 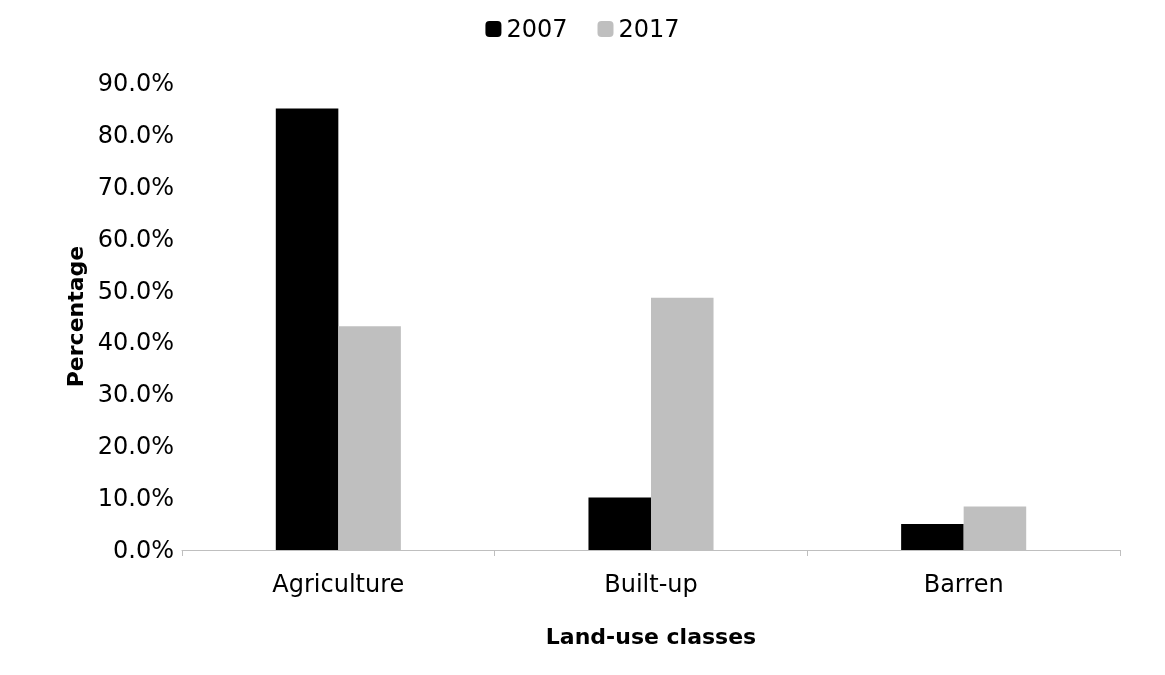 I want to click on legend-label: 2007, so click(x=537, y=29).